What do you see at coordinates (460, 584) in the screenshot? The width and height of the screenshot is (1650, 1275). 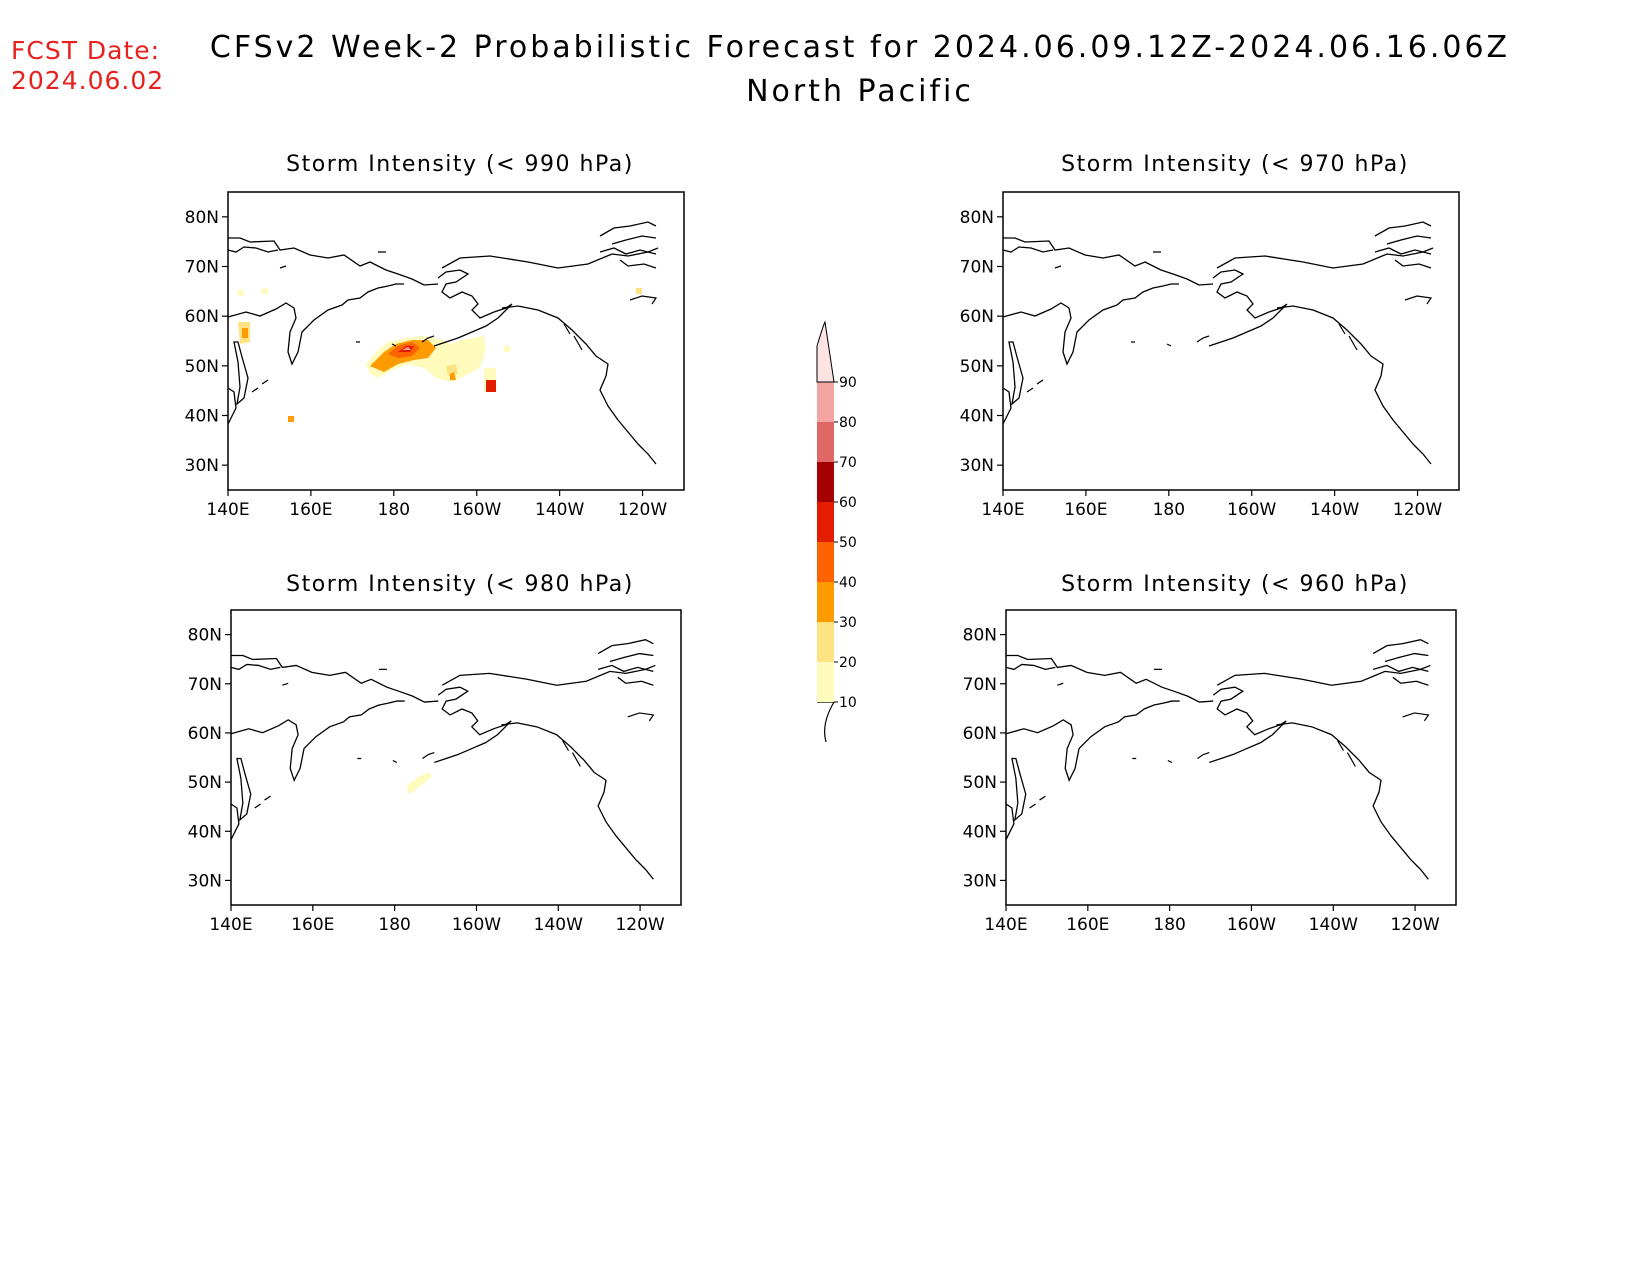 I see `panel-title-980: Storm Intensity (< 980 hPa)` at bounding box center [460, 584].